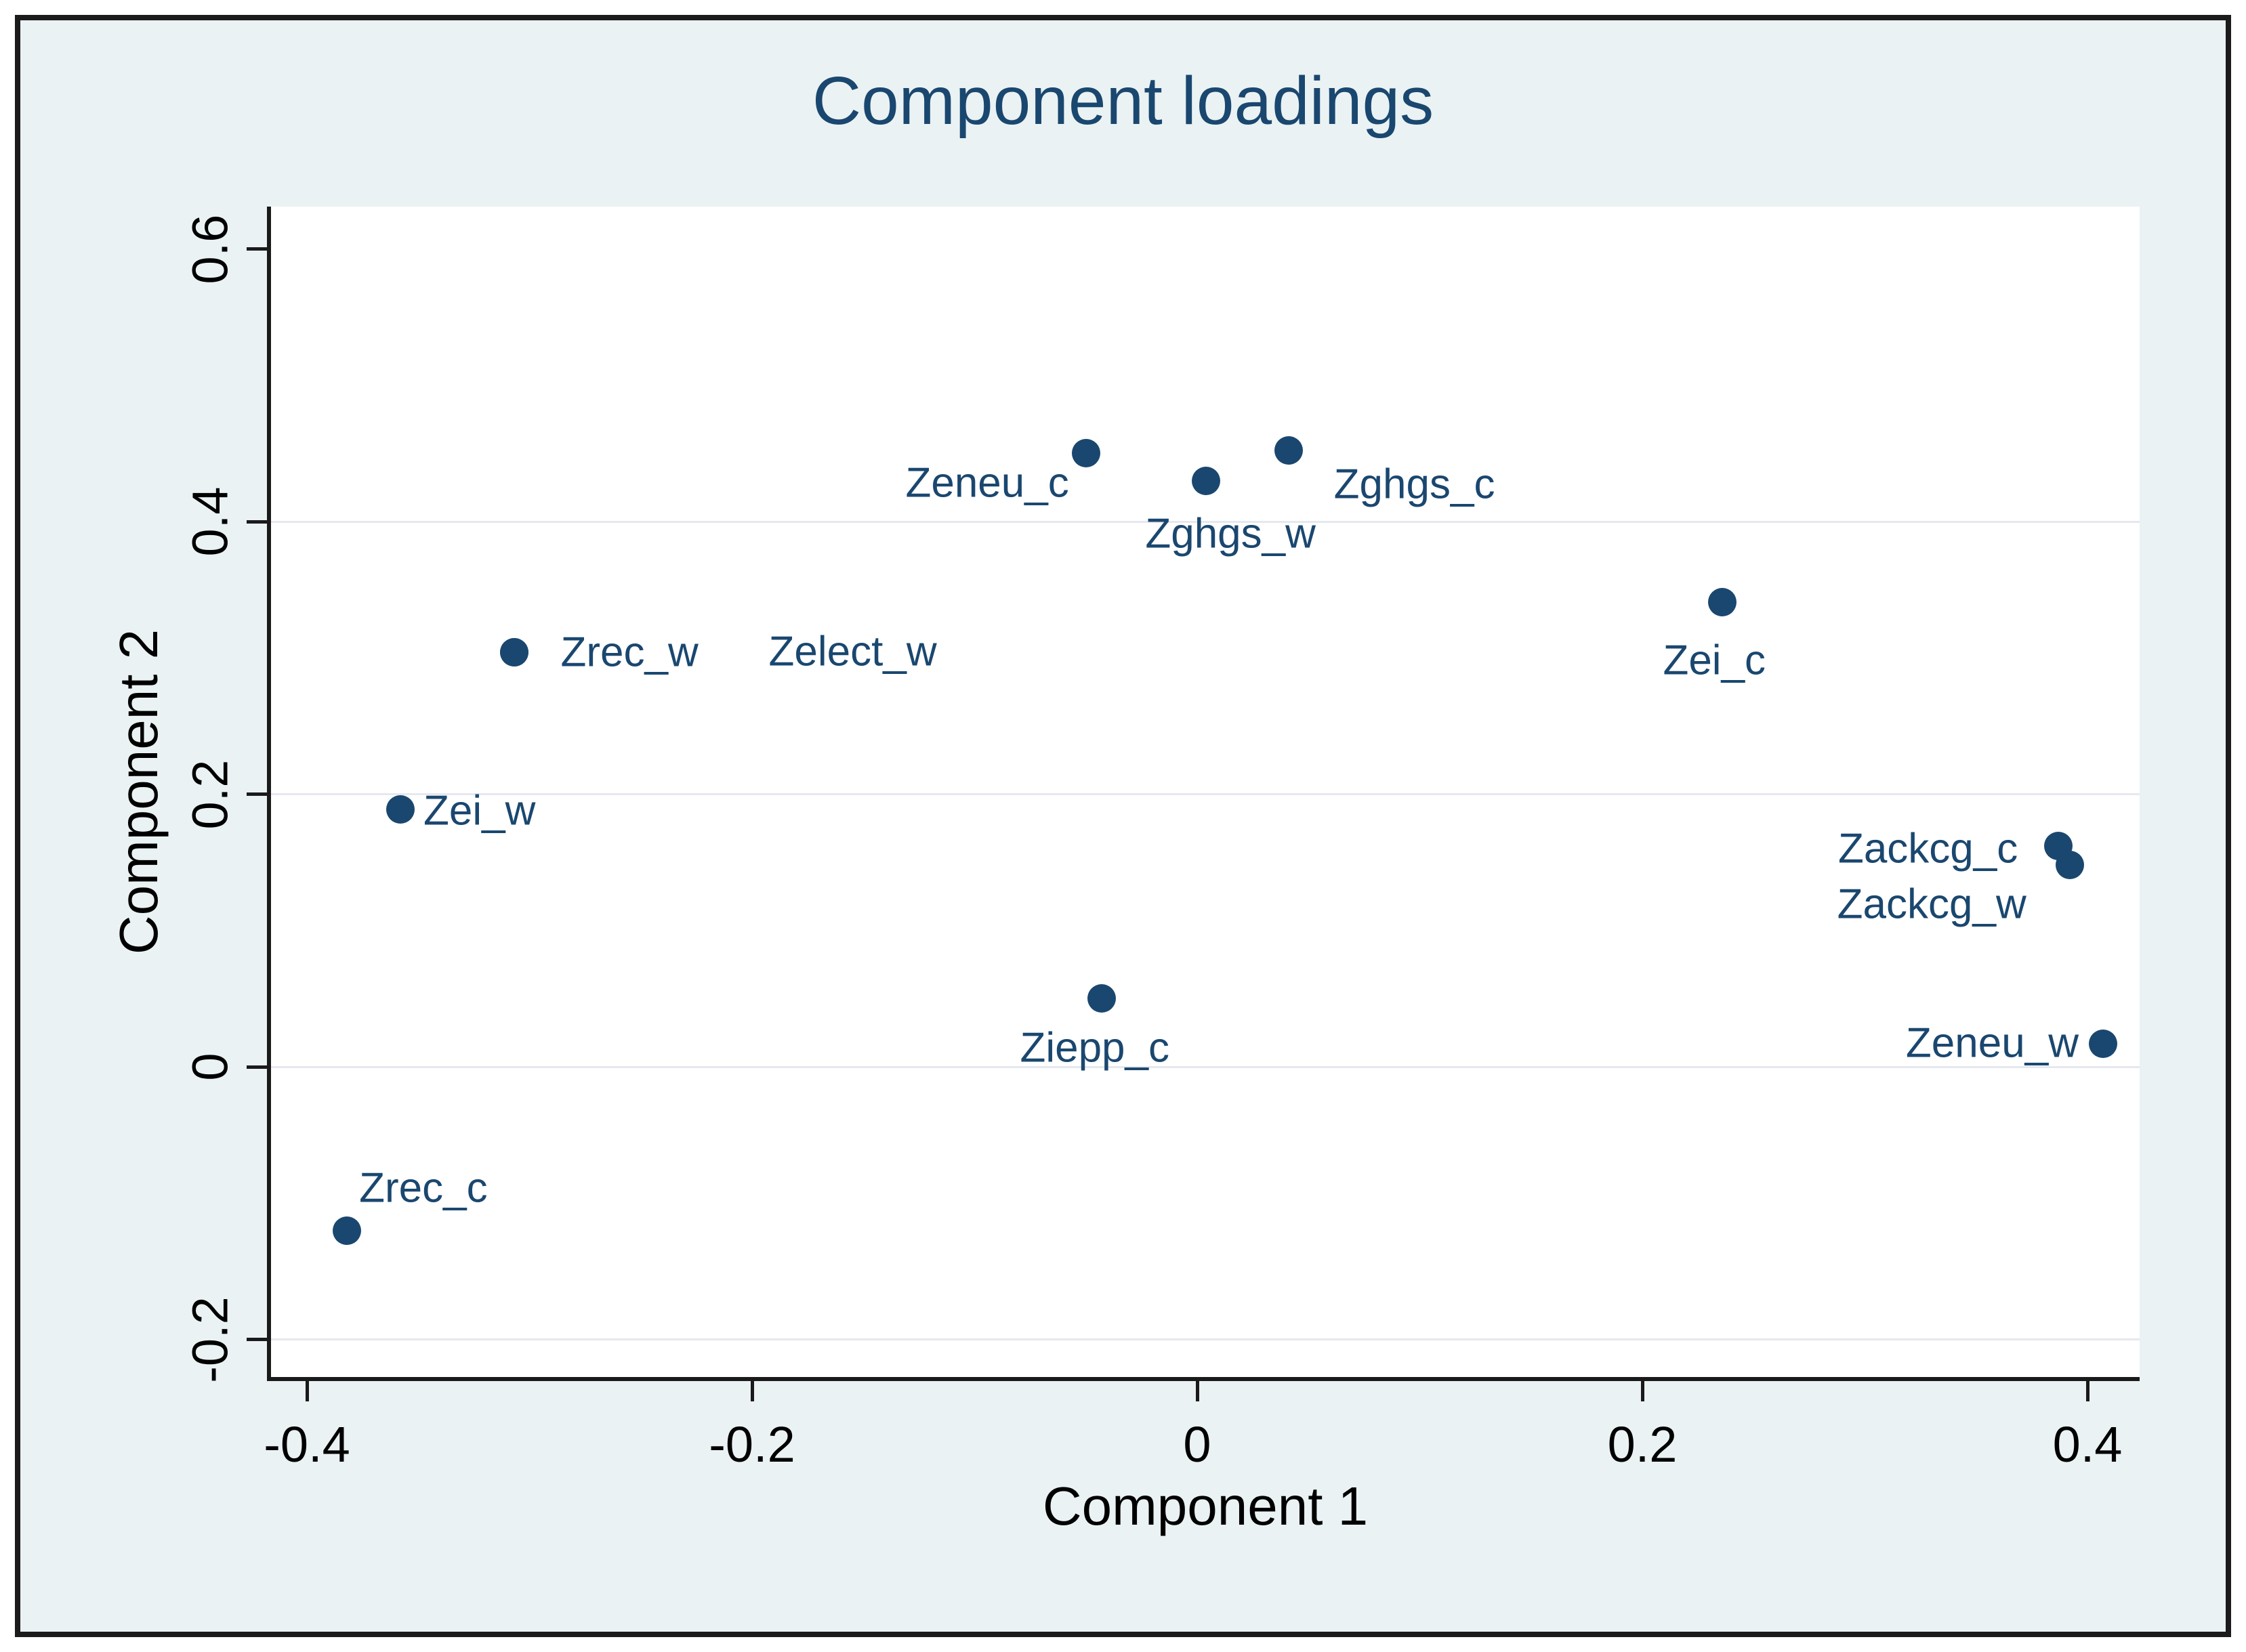 This screenshot has width=2246, height=1652. I want to click on scatter-point-Zackcg_w, so click(2069, 866).